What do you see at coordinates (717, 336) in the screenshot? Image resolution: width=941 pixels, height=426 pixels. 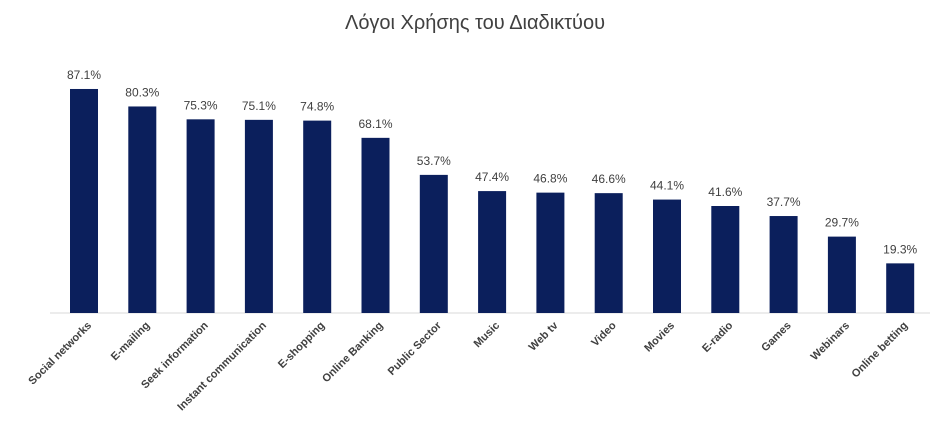 I see `x-tick-label: E-radio` at bounding box center [717, 336].